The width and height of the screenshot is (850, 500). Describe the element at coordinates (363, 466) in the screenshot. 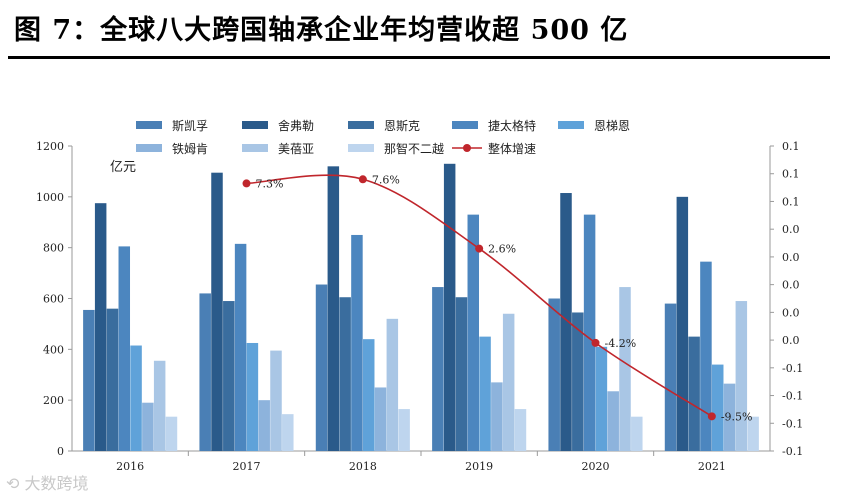

I see `x-tick-label: 2018` at that location.